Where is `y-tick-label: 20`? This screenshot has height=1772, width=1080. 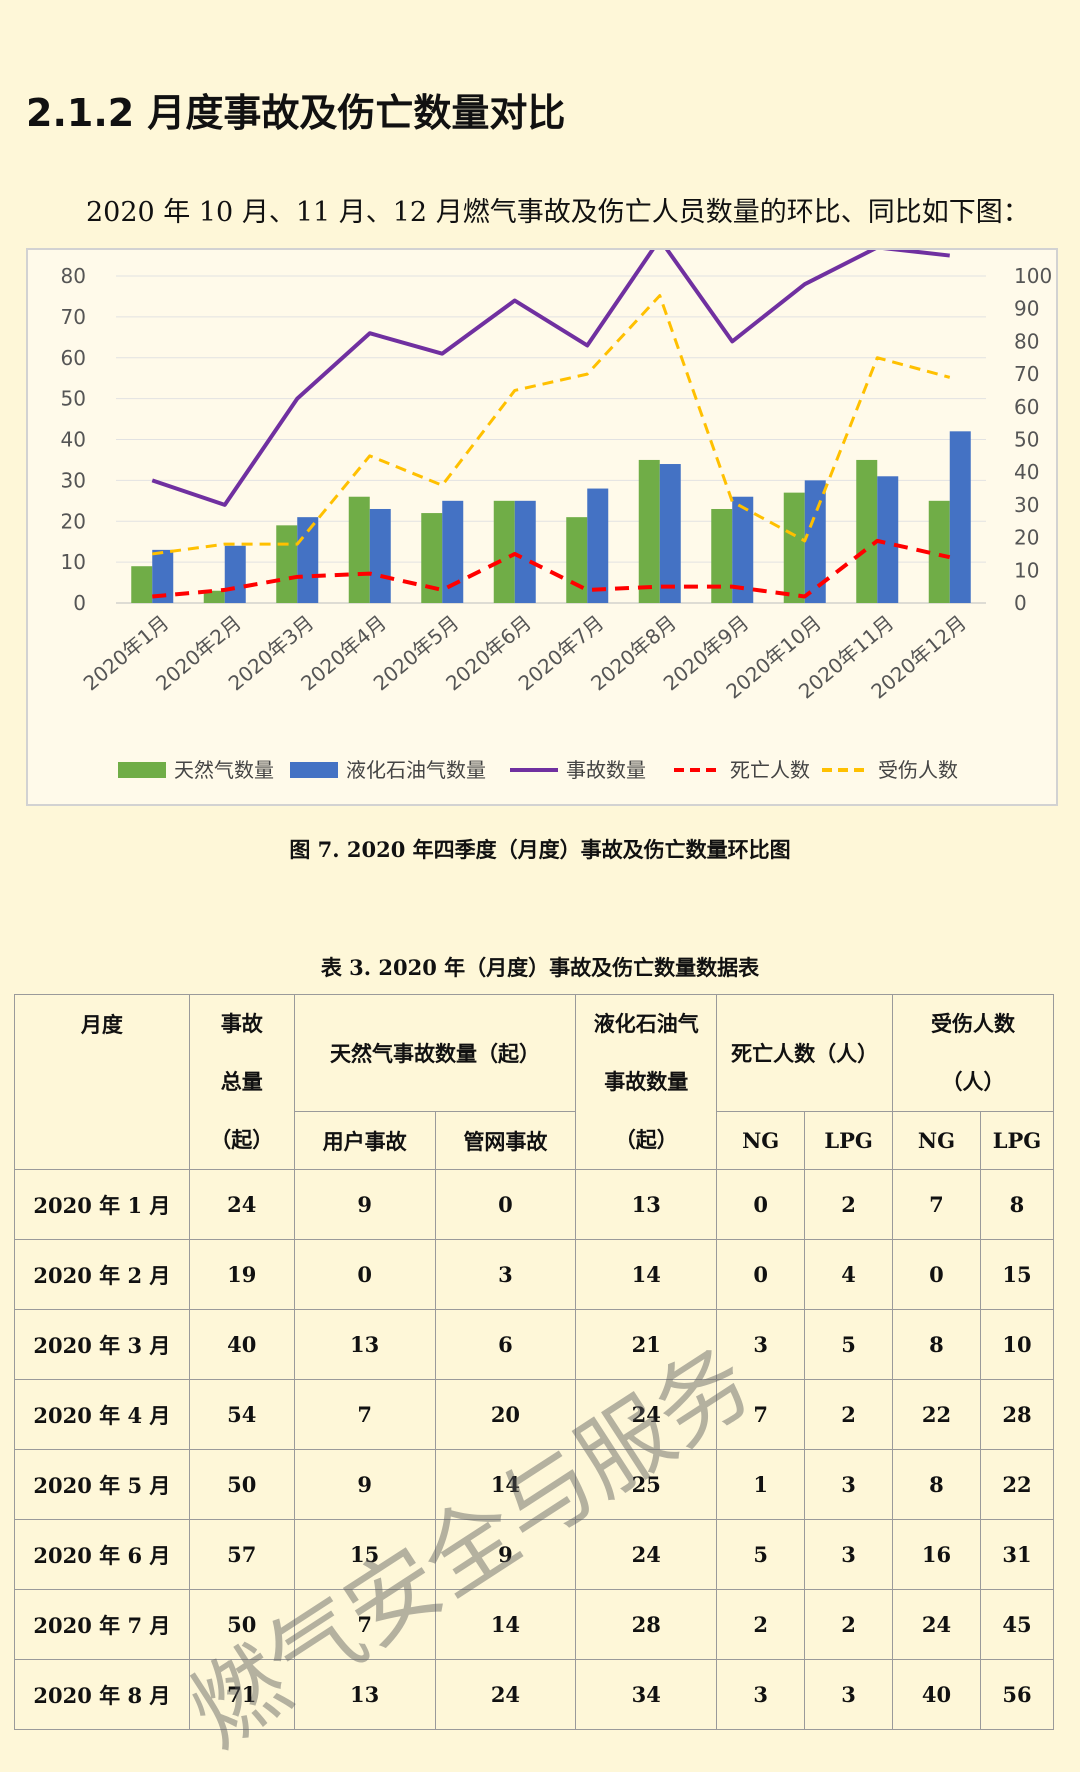 y-tick-label: 20 is located at coordinates (73, 521).